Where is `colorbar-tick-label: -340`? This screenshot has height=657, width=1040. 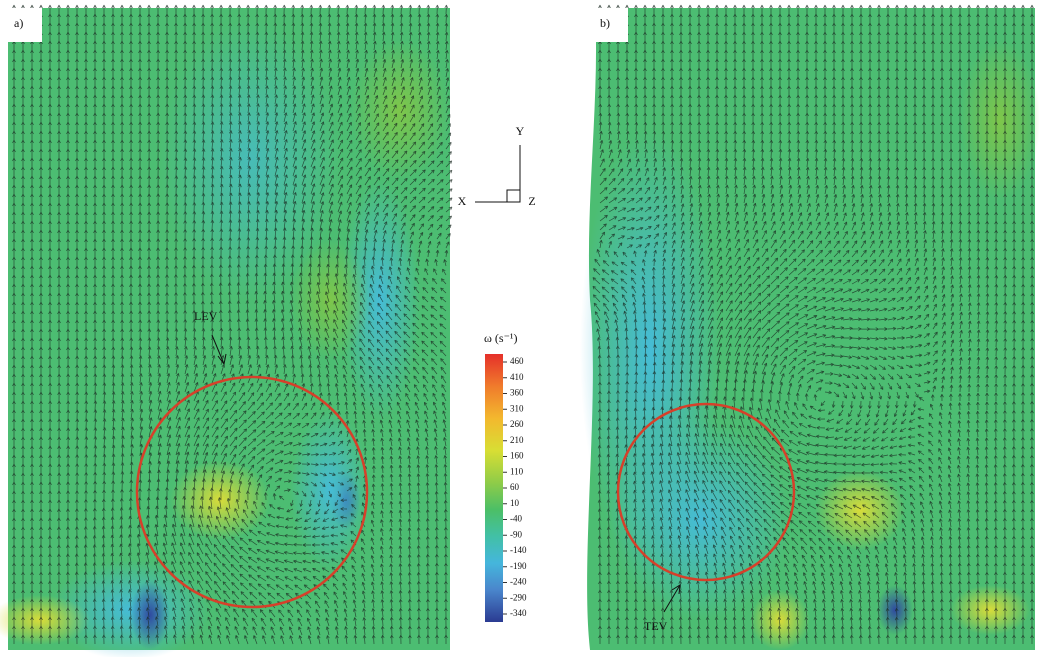 colorbar-tick-label: -340 is located at coordinates (518, 613).